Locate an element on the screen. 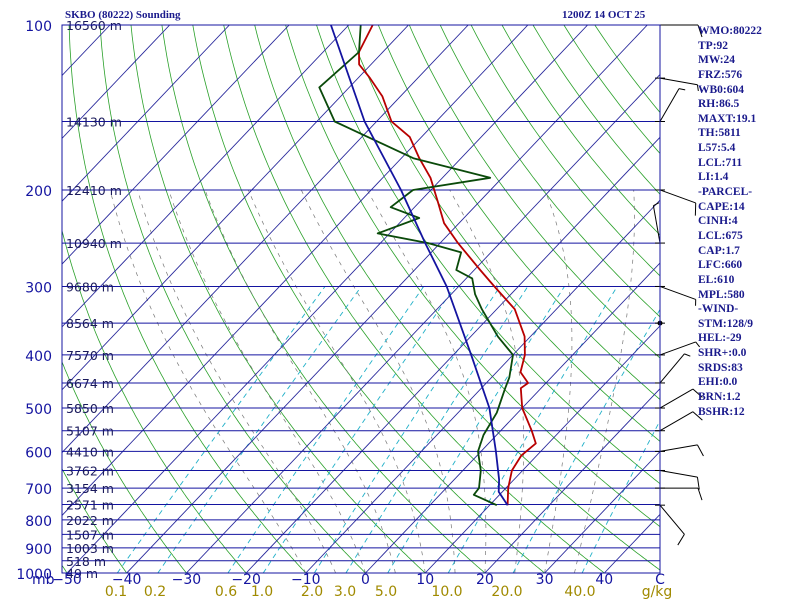 The image size is (800, 600). index-row: TP:92 is located at coordinates (713, 45).